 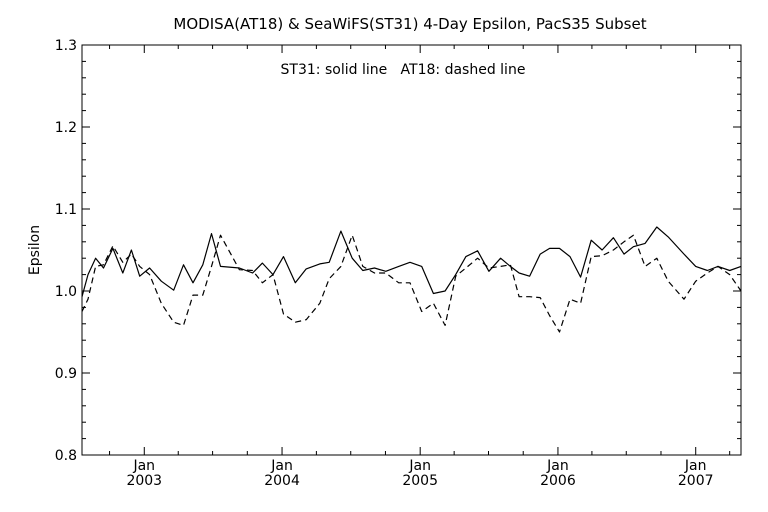 What do you see at coordinates (35, 250) in the screenshot?
I see `y-axis-label: Epsilon` at bounding box center [35, 250].